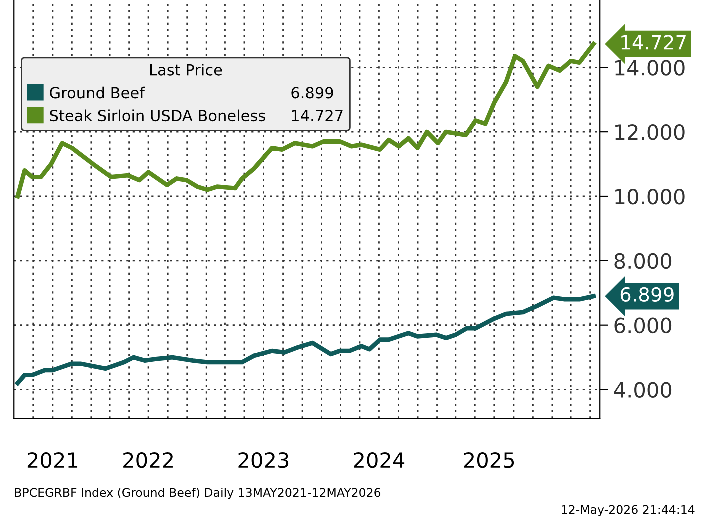  What do you see at coordinates (650, 196) in the screenshot?
I see `y-tick-label: 10.000` at bounding box center [650, 196].